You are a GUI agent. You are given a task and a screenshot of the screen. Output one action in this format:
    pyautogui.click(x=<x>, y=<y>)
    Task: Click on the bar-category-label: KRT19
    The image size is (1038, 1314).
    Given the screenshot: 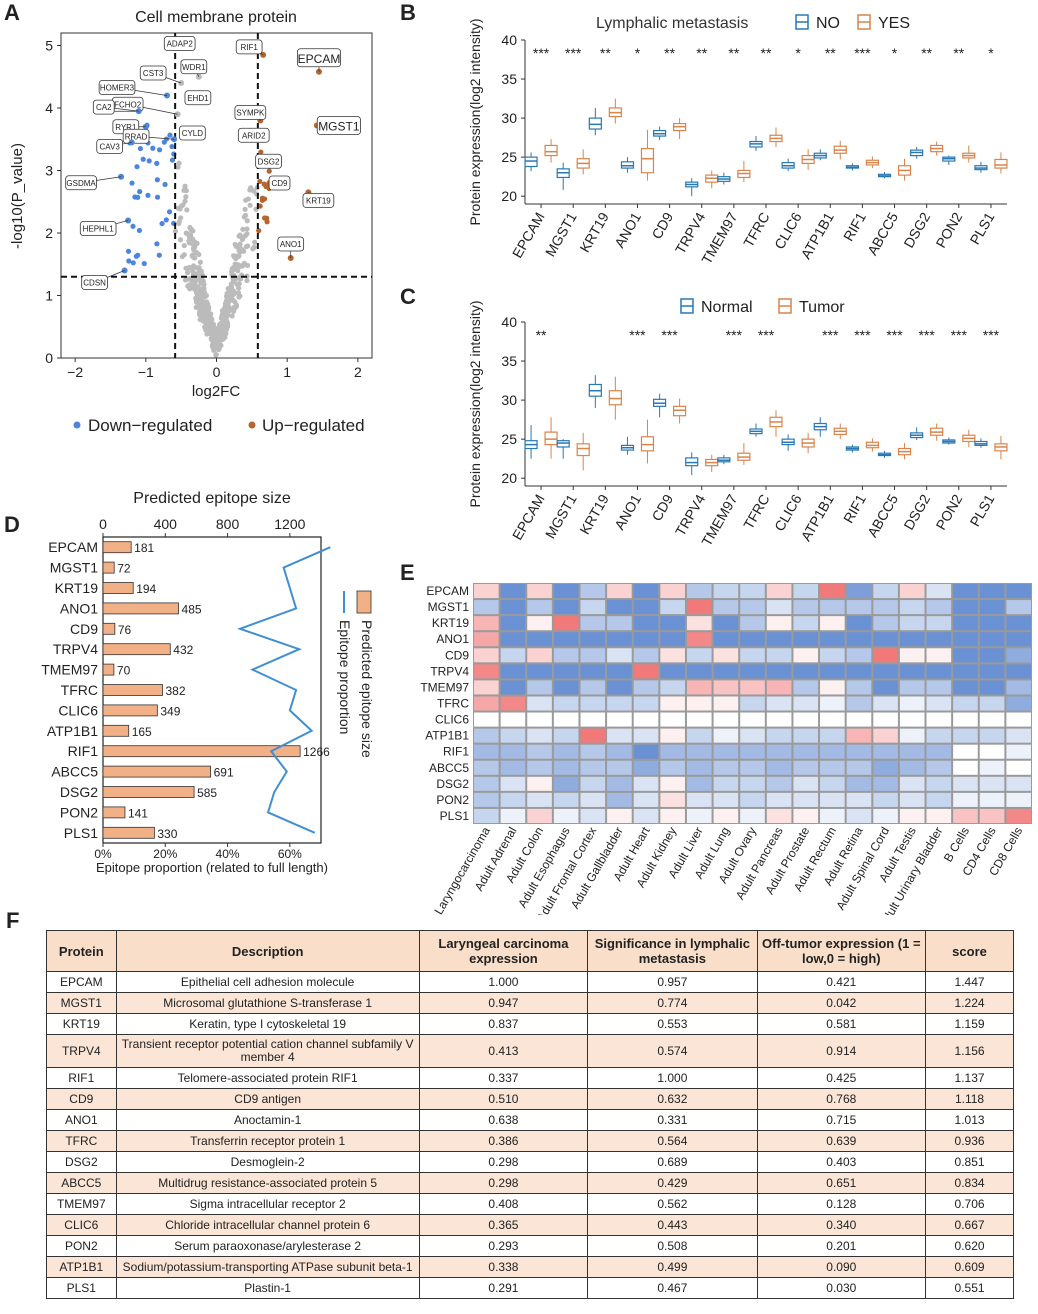 What is the action you would take?
    pyautogui.click(x=77, y=588)
    